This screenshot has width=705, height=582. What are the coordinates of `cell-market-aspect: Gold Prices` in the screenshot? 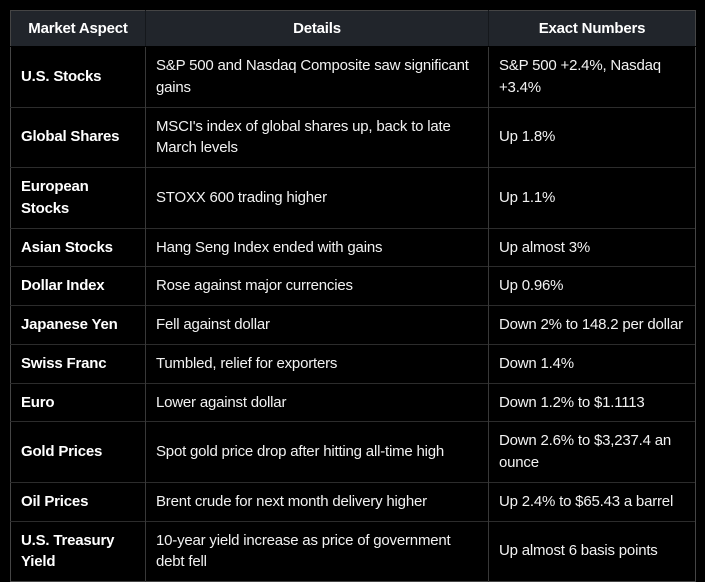 It's located at (78, 452).